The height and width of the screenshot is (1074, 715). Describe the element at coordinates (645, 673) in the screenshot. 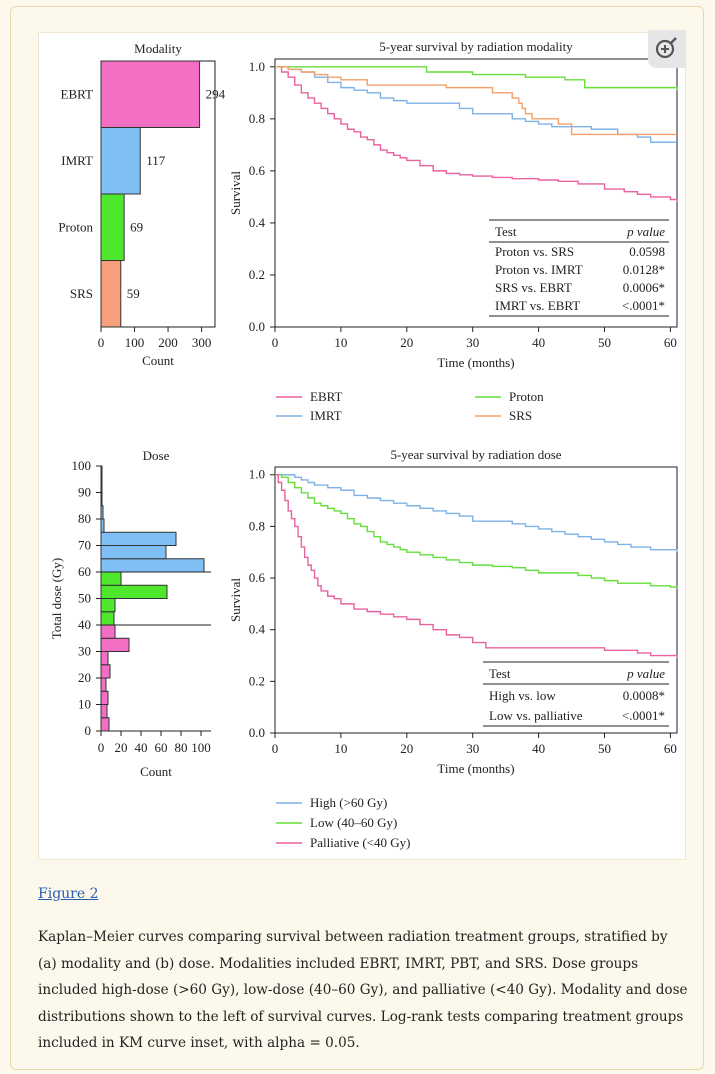

I see `dose-km-inset-header-pvalue: p value` at that location.